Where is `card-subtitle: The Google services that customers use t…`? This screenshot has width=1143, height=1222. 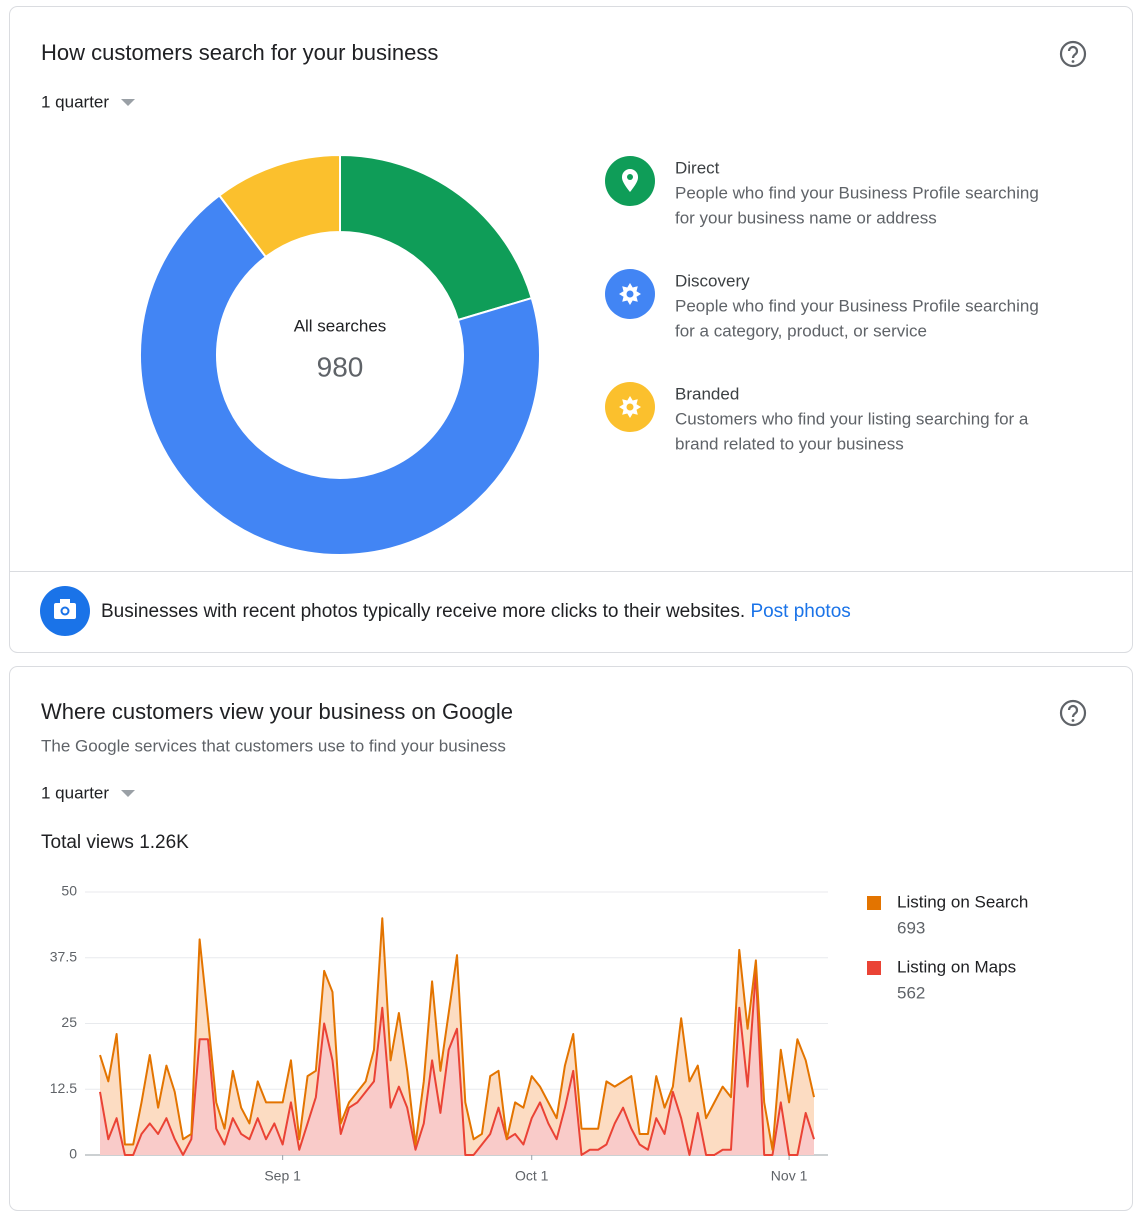
card-subtitle: The Google services that customers use t… is located at coordinates (273, 745).